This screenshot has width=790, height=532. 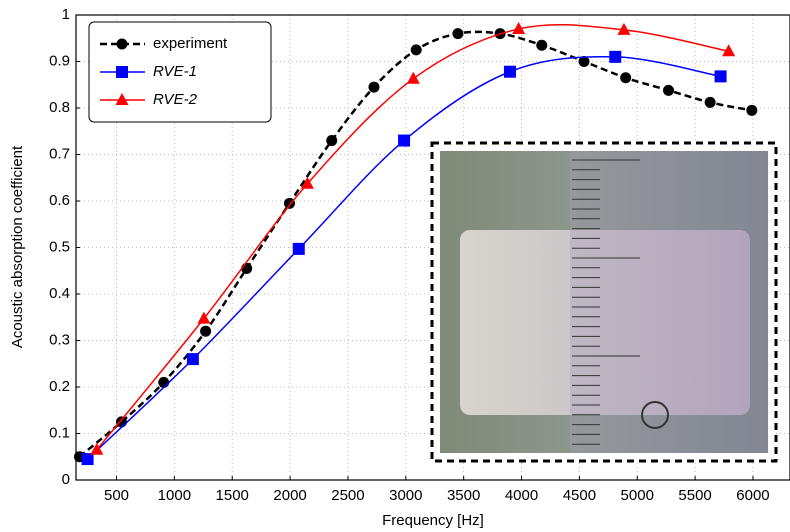 I want to click on x-tick-label: 4000, so click(x=521, y=495).